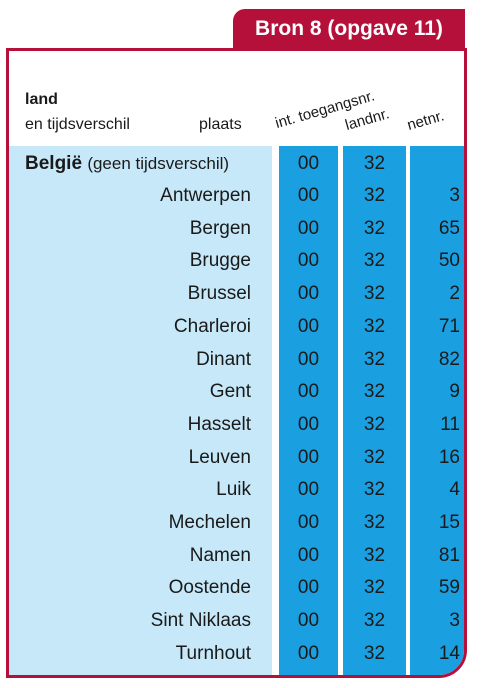 The width and height of the screenshot is (484, 688). What do you see at coordinates (449, 326) in the screenshot?
I see `netnr-value: 71` at bounding box center [449, 326].